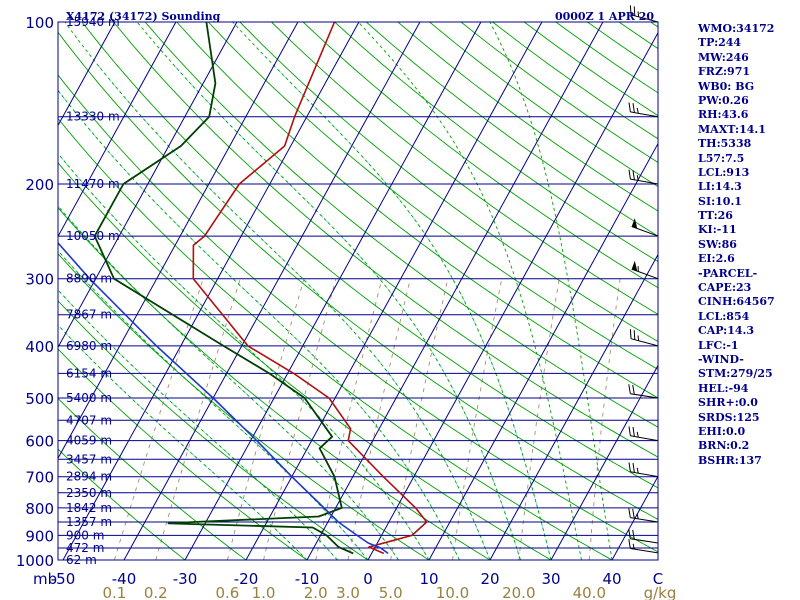 This screenshot has height=600, width=800. I want to click on temperature-unit-label: C, so click(658, 579).